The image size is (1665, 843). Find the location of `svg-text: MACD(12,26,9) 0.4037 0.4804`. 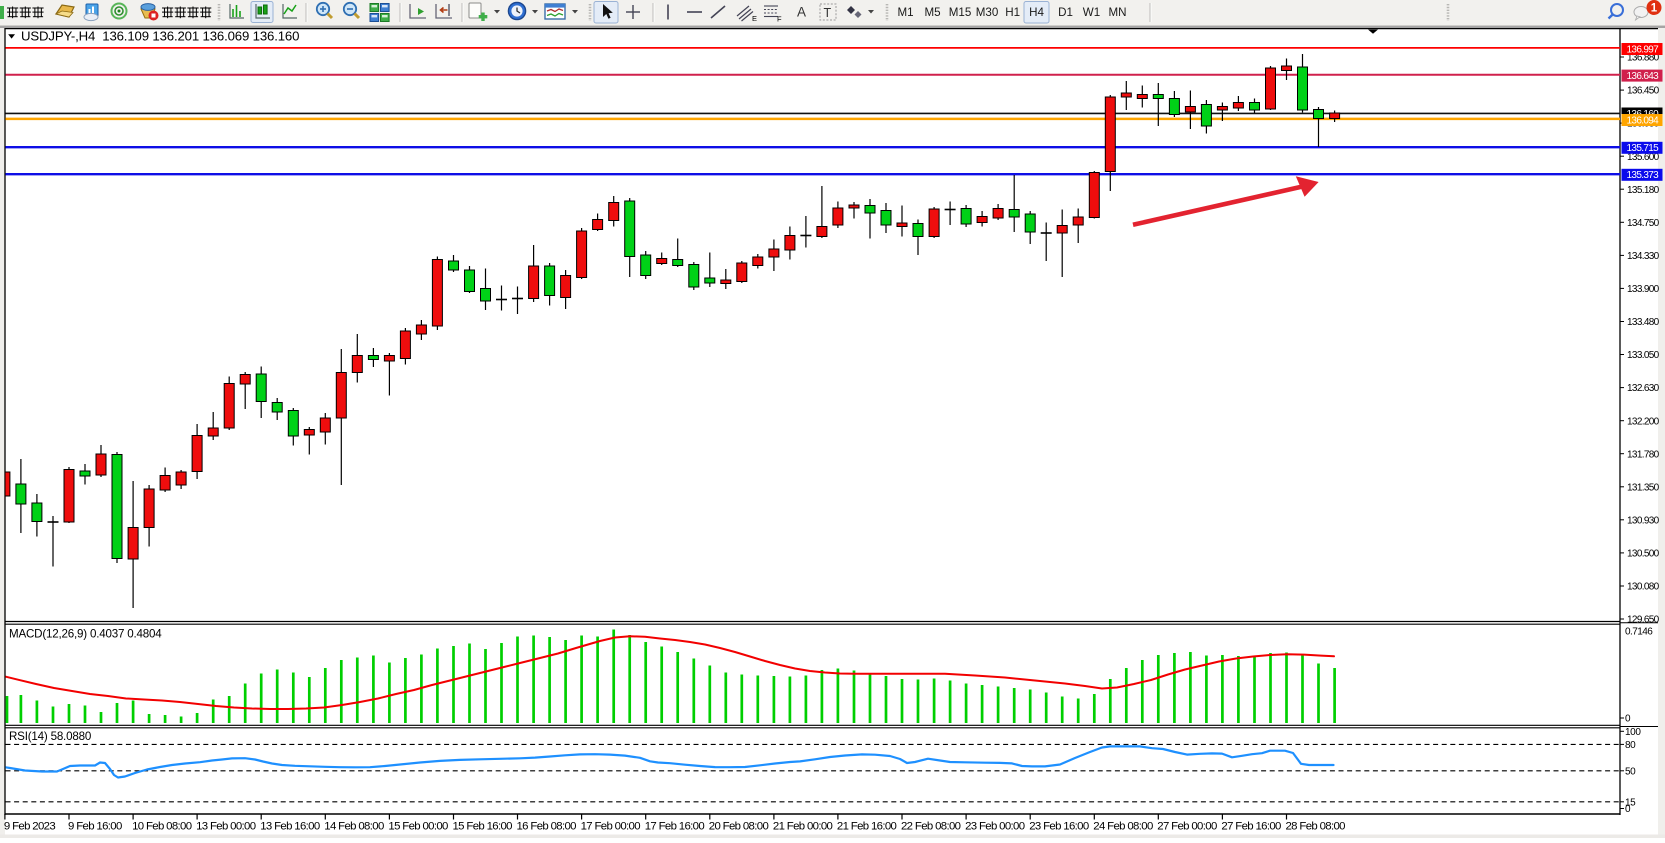

svg-text: MACD(12,26,9) 0.4037 0.4804 is located at coordinates (85, 633).